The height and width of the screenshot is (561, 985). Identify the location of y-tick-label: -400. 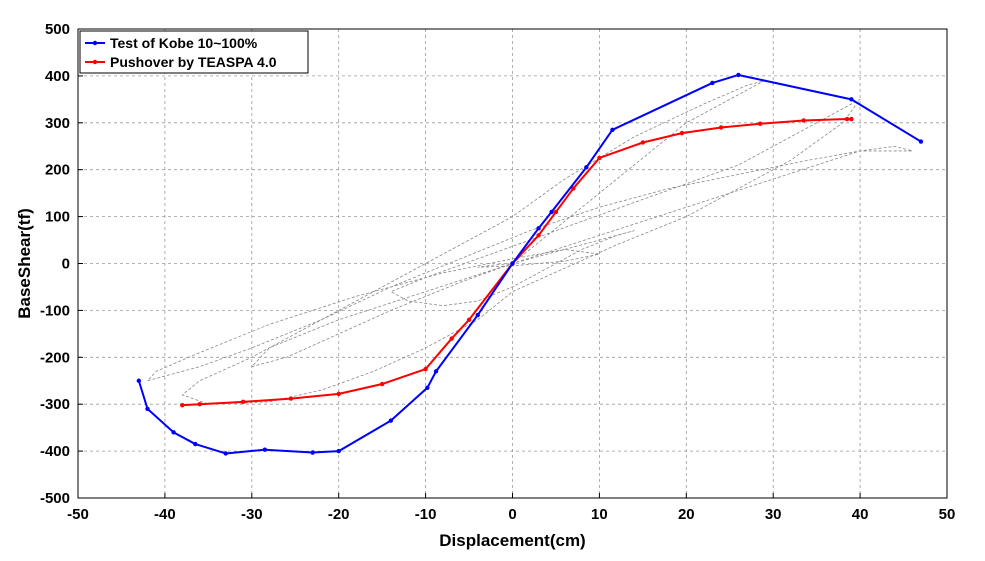
(55, 451).